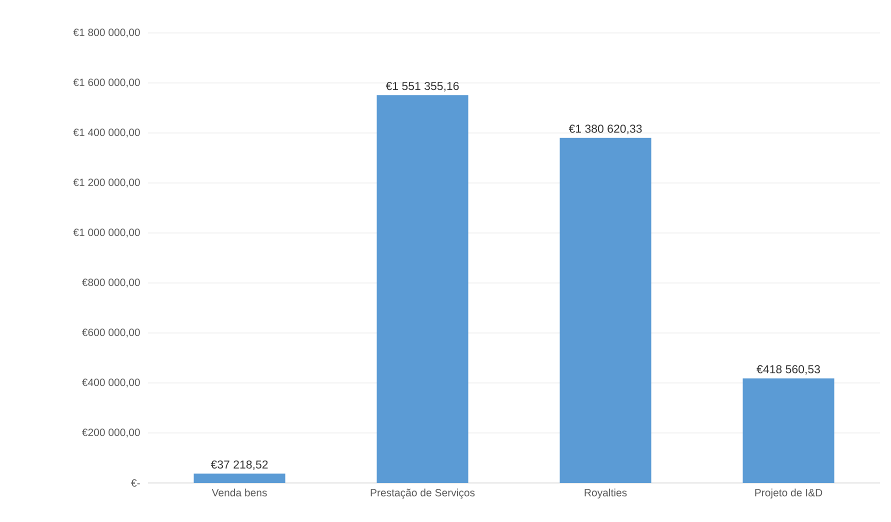 The height and width of the screenshot is (522, 891). What do you see at coordinates (106, 33) in the screenshot?
I see `y-tick-label: €1 800 000,00` at bounding box center [106, 33].